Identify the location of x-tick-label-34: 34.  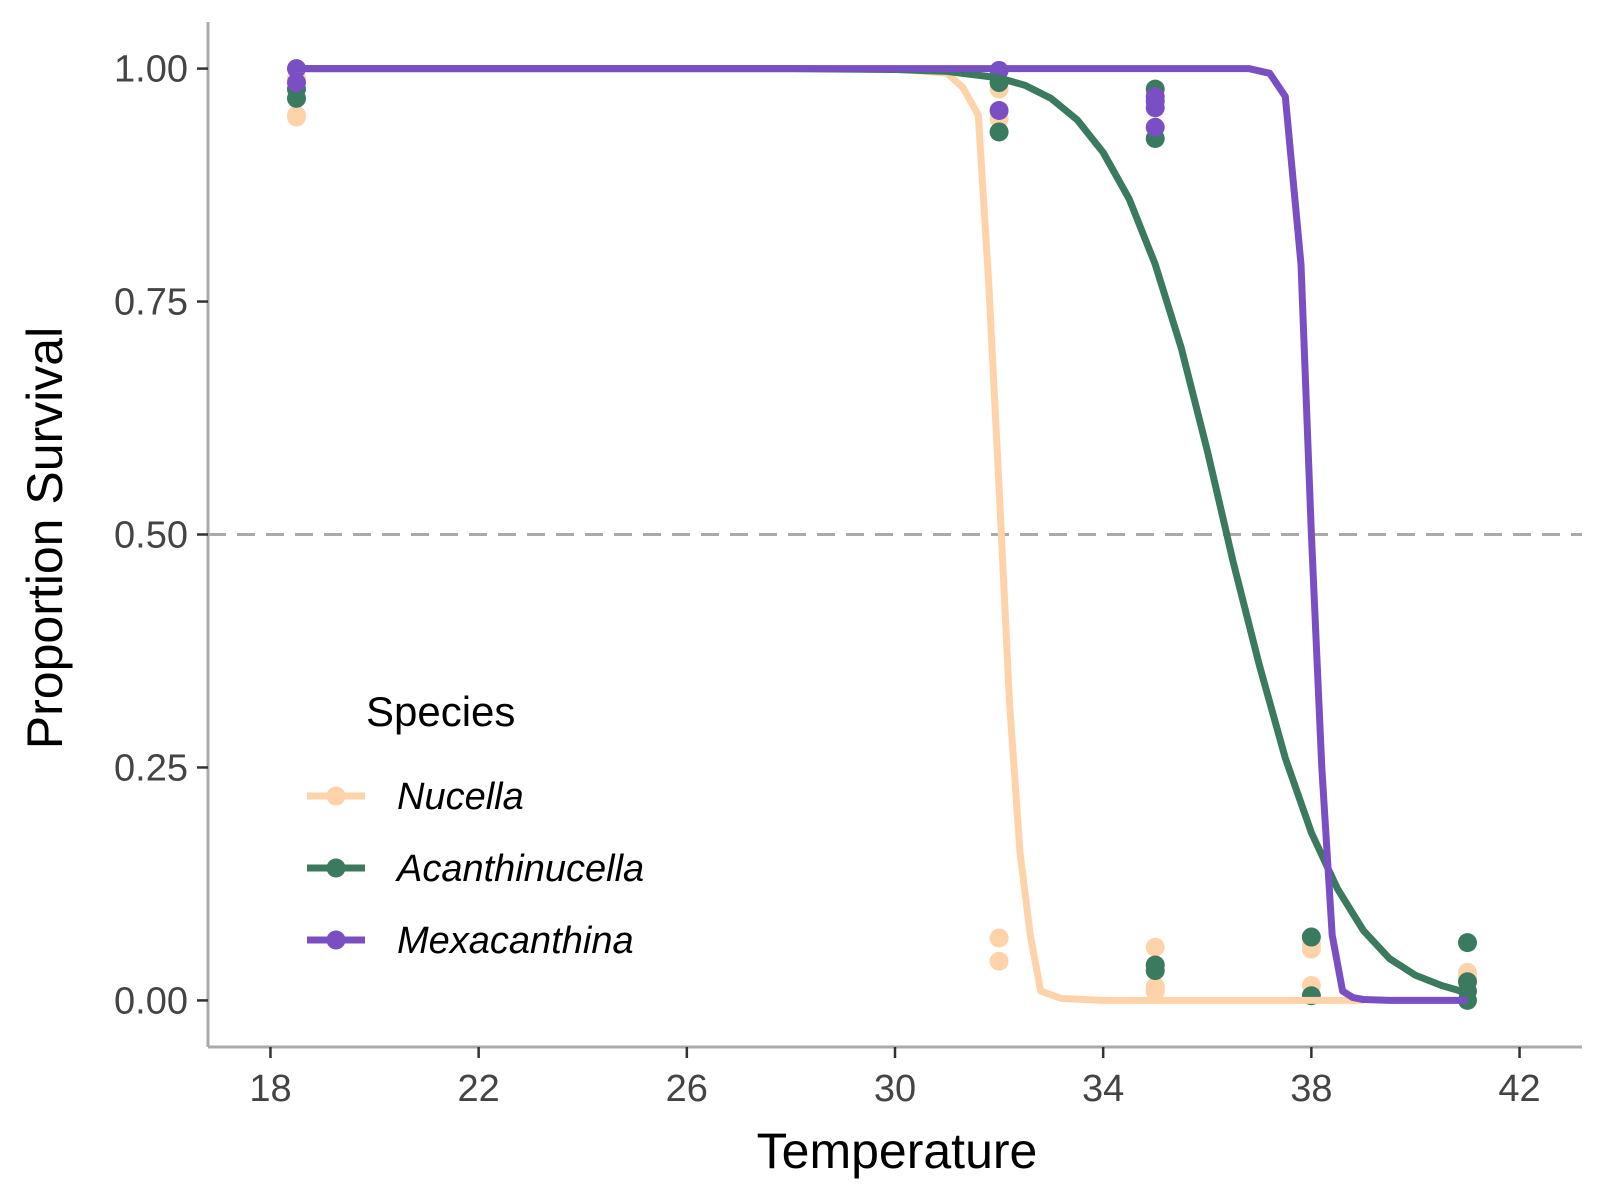
(1103, 1089).